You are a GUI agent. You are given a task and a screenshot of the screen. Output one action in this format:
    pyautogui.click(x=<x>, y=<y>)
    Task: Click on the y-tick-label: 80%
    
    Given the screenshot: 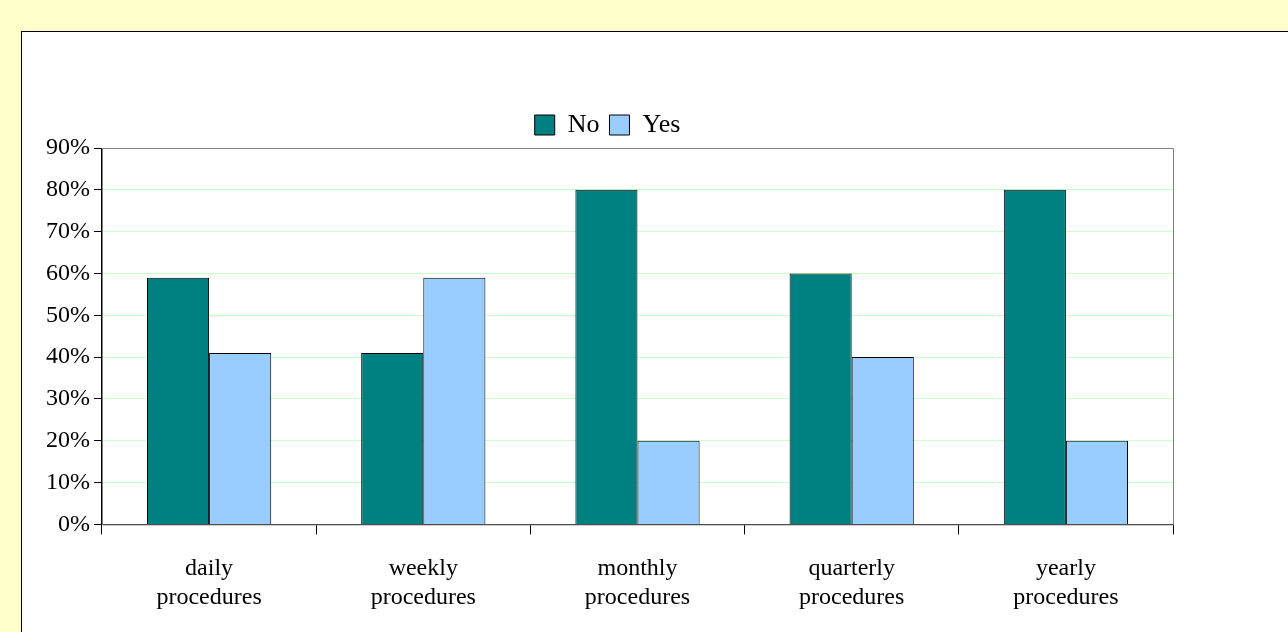 What is the action you would take?
    pyautogui.click(x=67, y=188)
    